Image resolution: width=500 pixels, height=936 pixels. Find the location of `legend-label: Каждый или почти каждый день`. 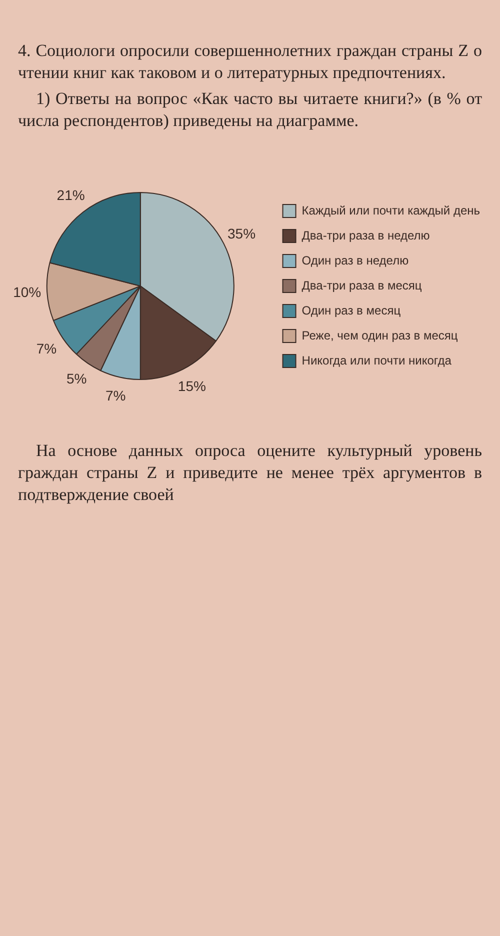

legend-label: Каждый или почти каждый день is located at coordinates (391, 210).